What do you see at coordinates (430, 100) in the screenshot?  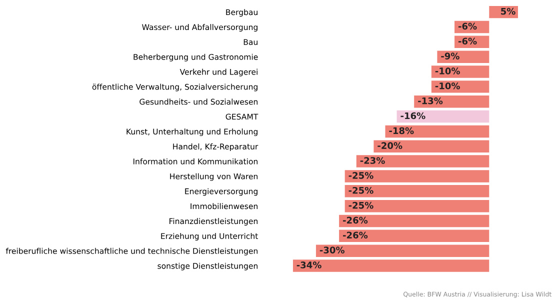 I see `data-label: -13%` at bounding box center [430, 100].